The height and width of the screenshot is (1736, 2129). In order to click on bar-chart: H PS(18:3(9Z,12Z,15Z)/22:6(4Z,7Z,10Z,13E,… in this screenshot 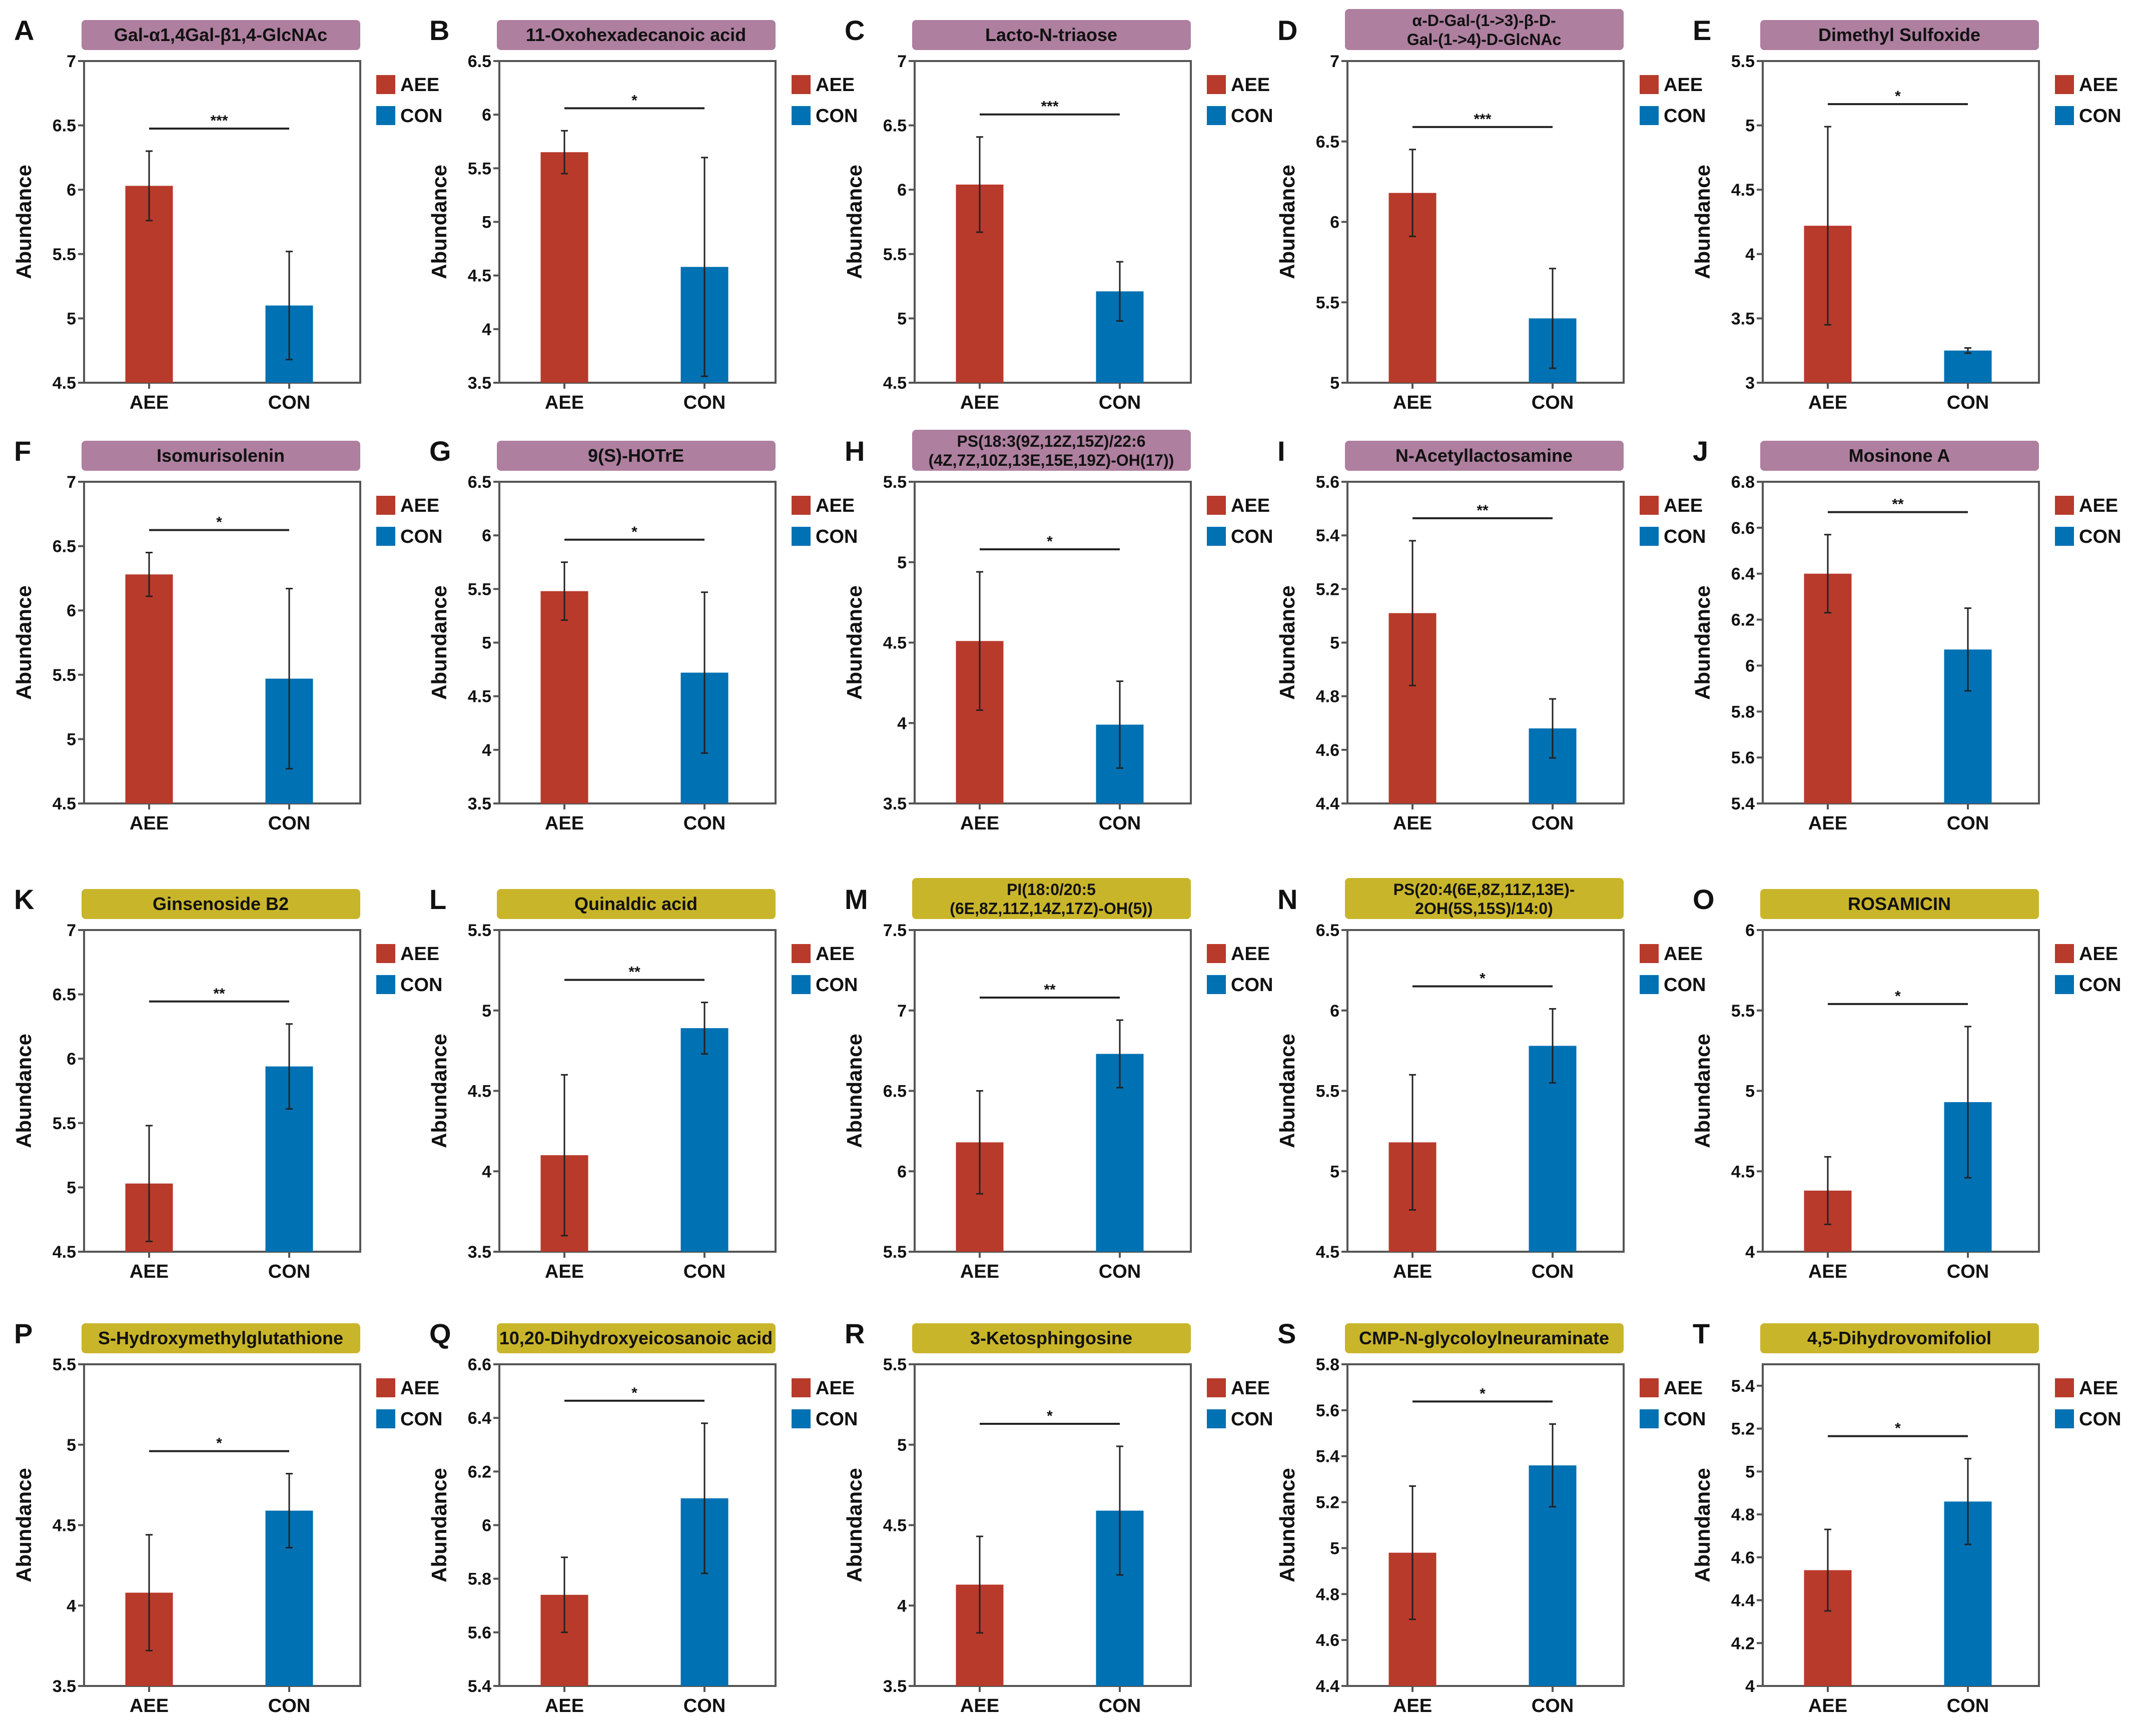, I will do `click(1058, 632)`.